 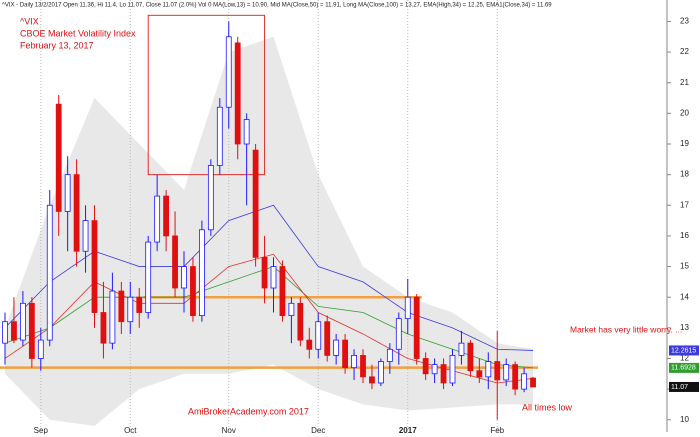 What do you see at coordinates (29, 21) in the screenshot?
I see `title: ^VIX` at bounding box center [29, 21].